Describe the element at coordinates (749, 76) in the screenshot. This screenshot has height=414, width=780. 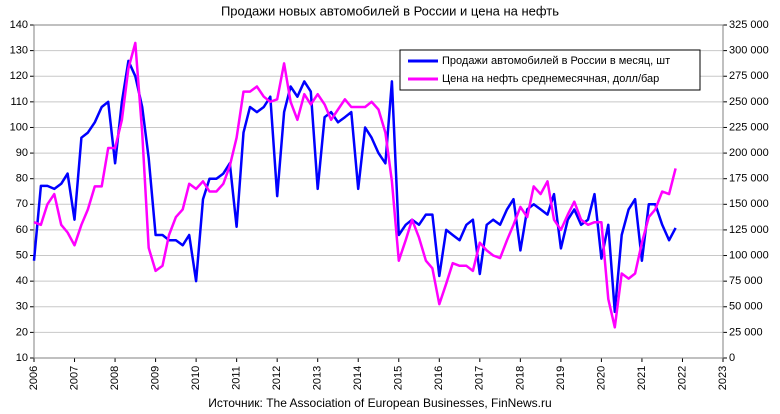
I see `y2-tick-label: 275 000` at that location.